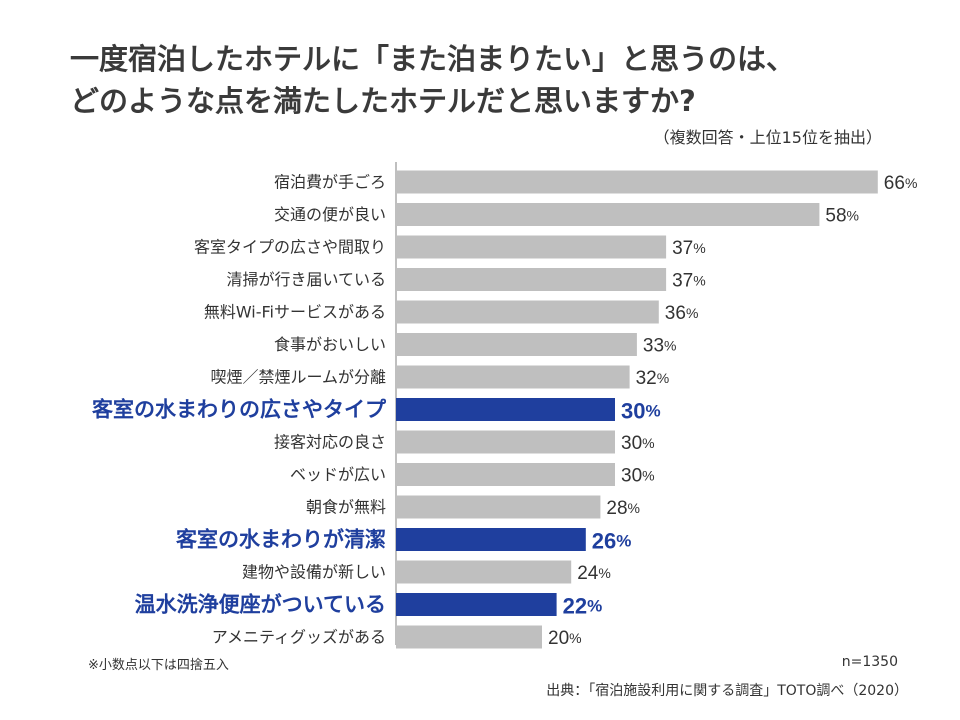 The image size is (960, 720). Describe the element at coordinates (330, 442) in the screenshot. I see `category-label: 接客対応の良さ` at that location.